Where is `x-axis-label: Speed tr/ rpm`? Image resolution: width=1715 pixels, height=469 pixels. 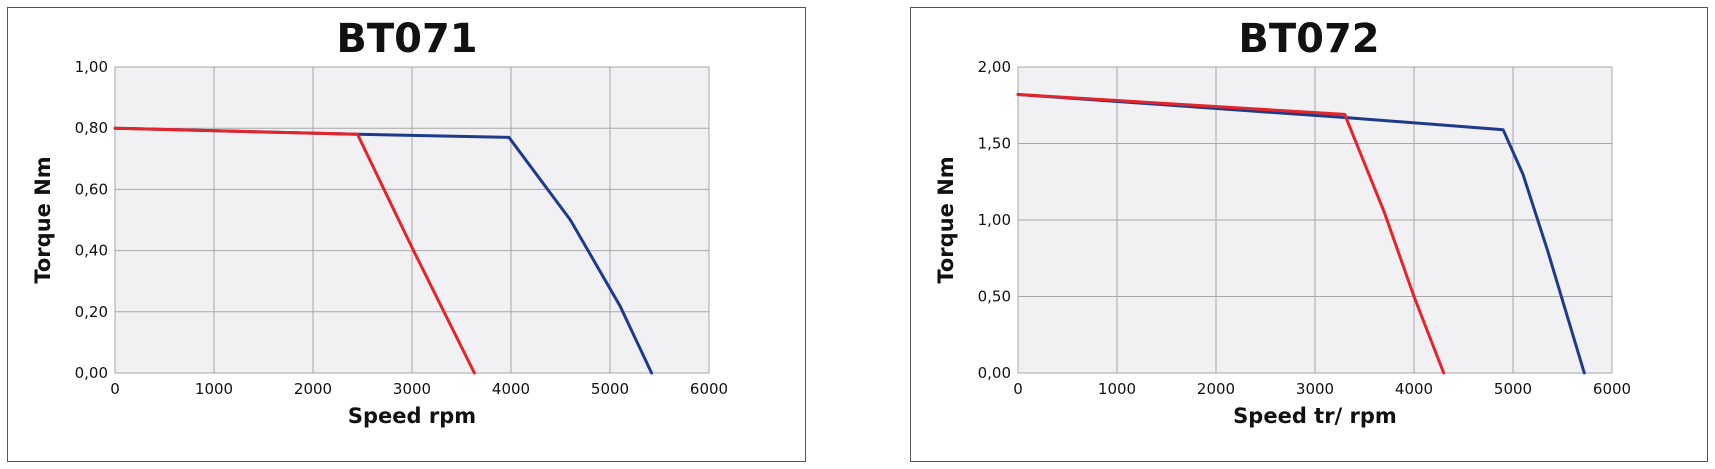 x-axis-label: Speed tr/ rpm is located at coordinates (1315, 416).